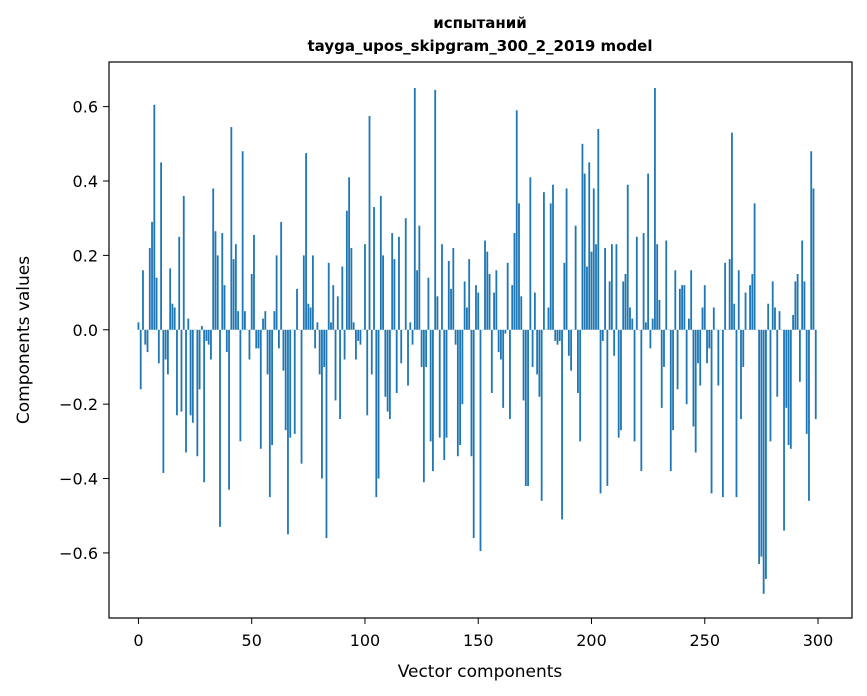 This screenshot has height=696, width=867. Describe the element at coordinates (818, 640) in the screenshot. I see `x-tick-label: 300` at that location.